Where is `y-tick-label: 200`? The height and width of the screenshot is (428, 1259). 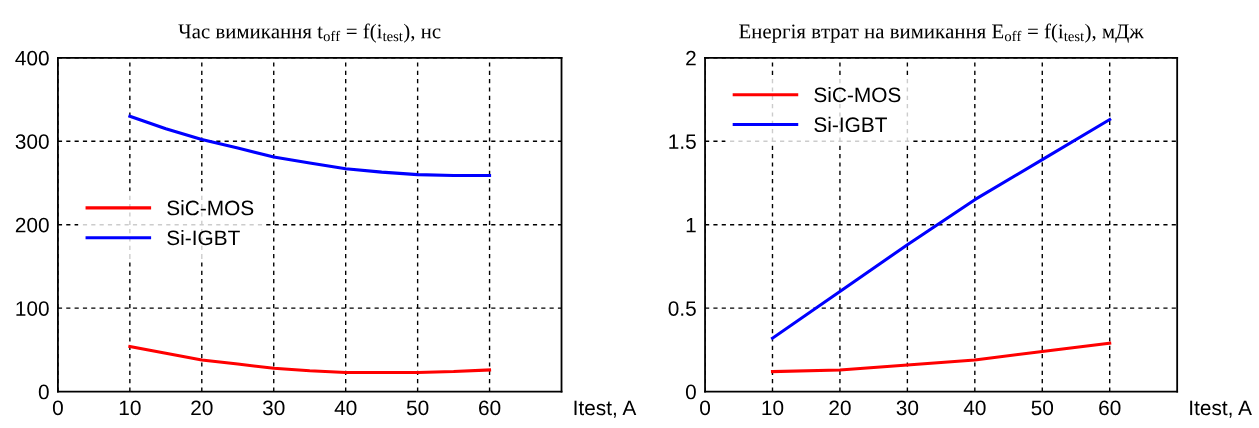
y-tick-label: 200 is located at coordinates (32, 225).